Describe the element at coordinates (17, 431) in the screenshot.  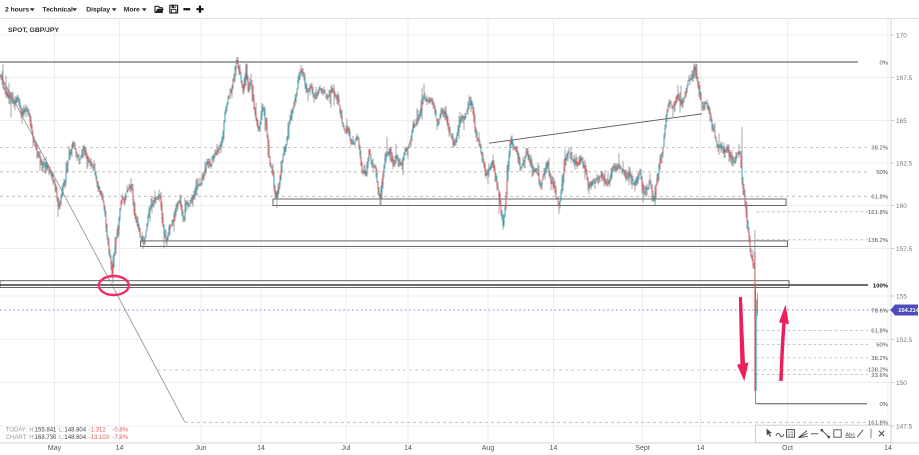
I see `svg-text: TODAY:` at that location.